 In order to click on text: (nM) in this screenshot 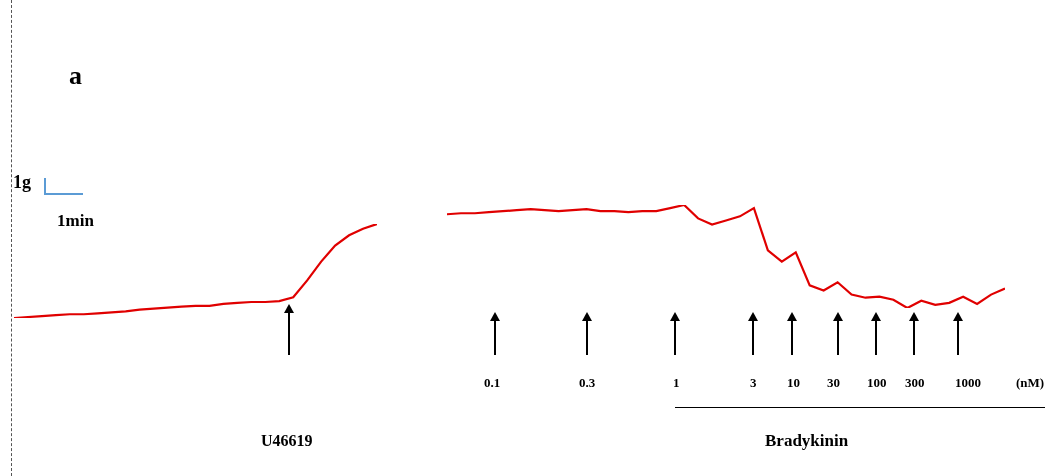, I will do `click(1030, 382)`.